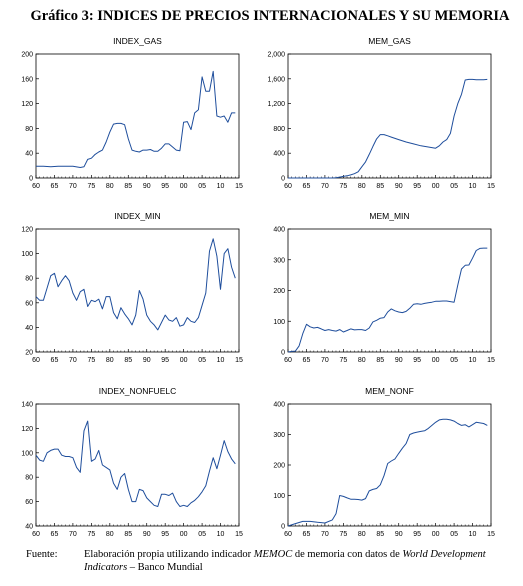 The image size is (523, 586). I want to click on y-tick-label: 140, so click(27, 405).